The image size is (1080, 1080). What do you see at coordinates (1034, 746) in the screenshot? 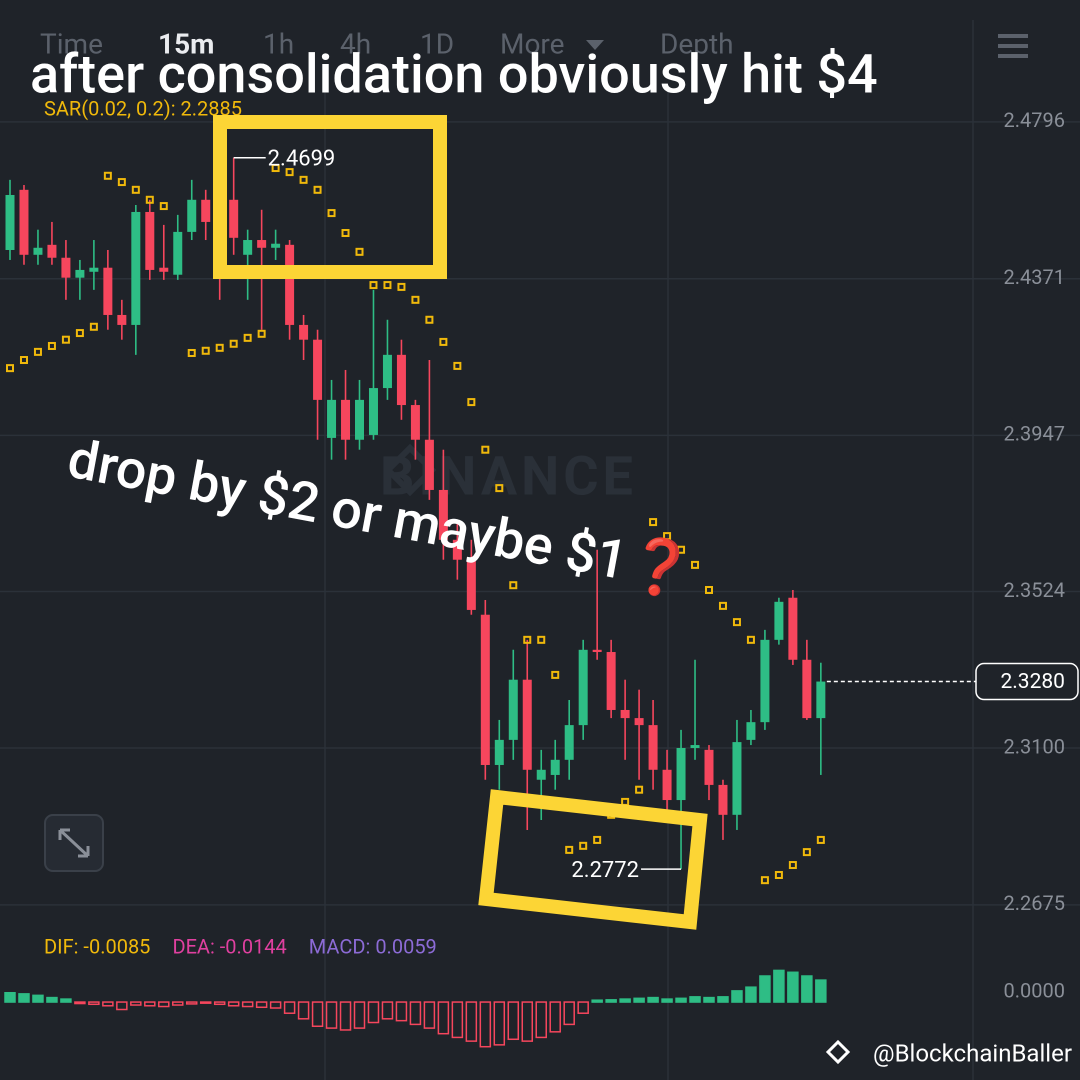
I see `y-tick-label: 2.3100` at bounding box center [1034, 746].